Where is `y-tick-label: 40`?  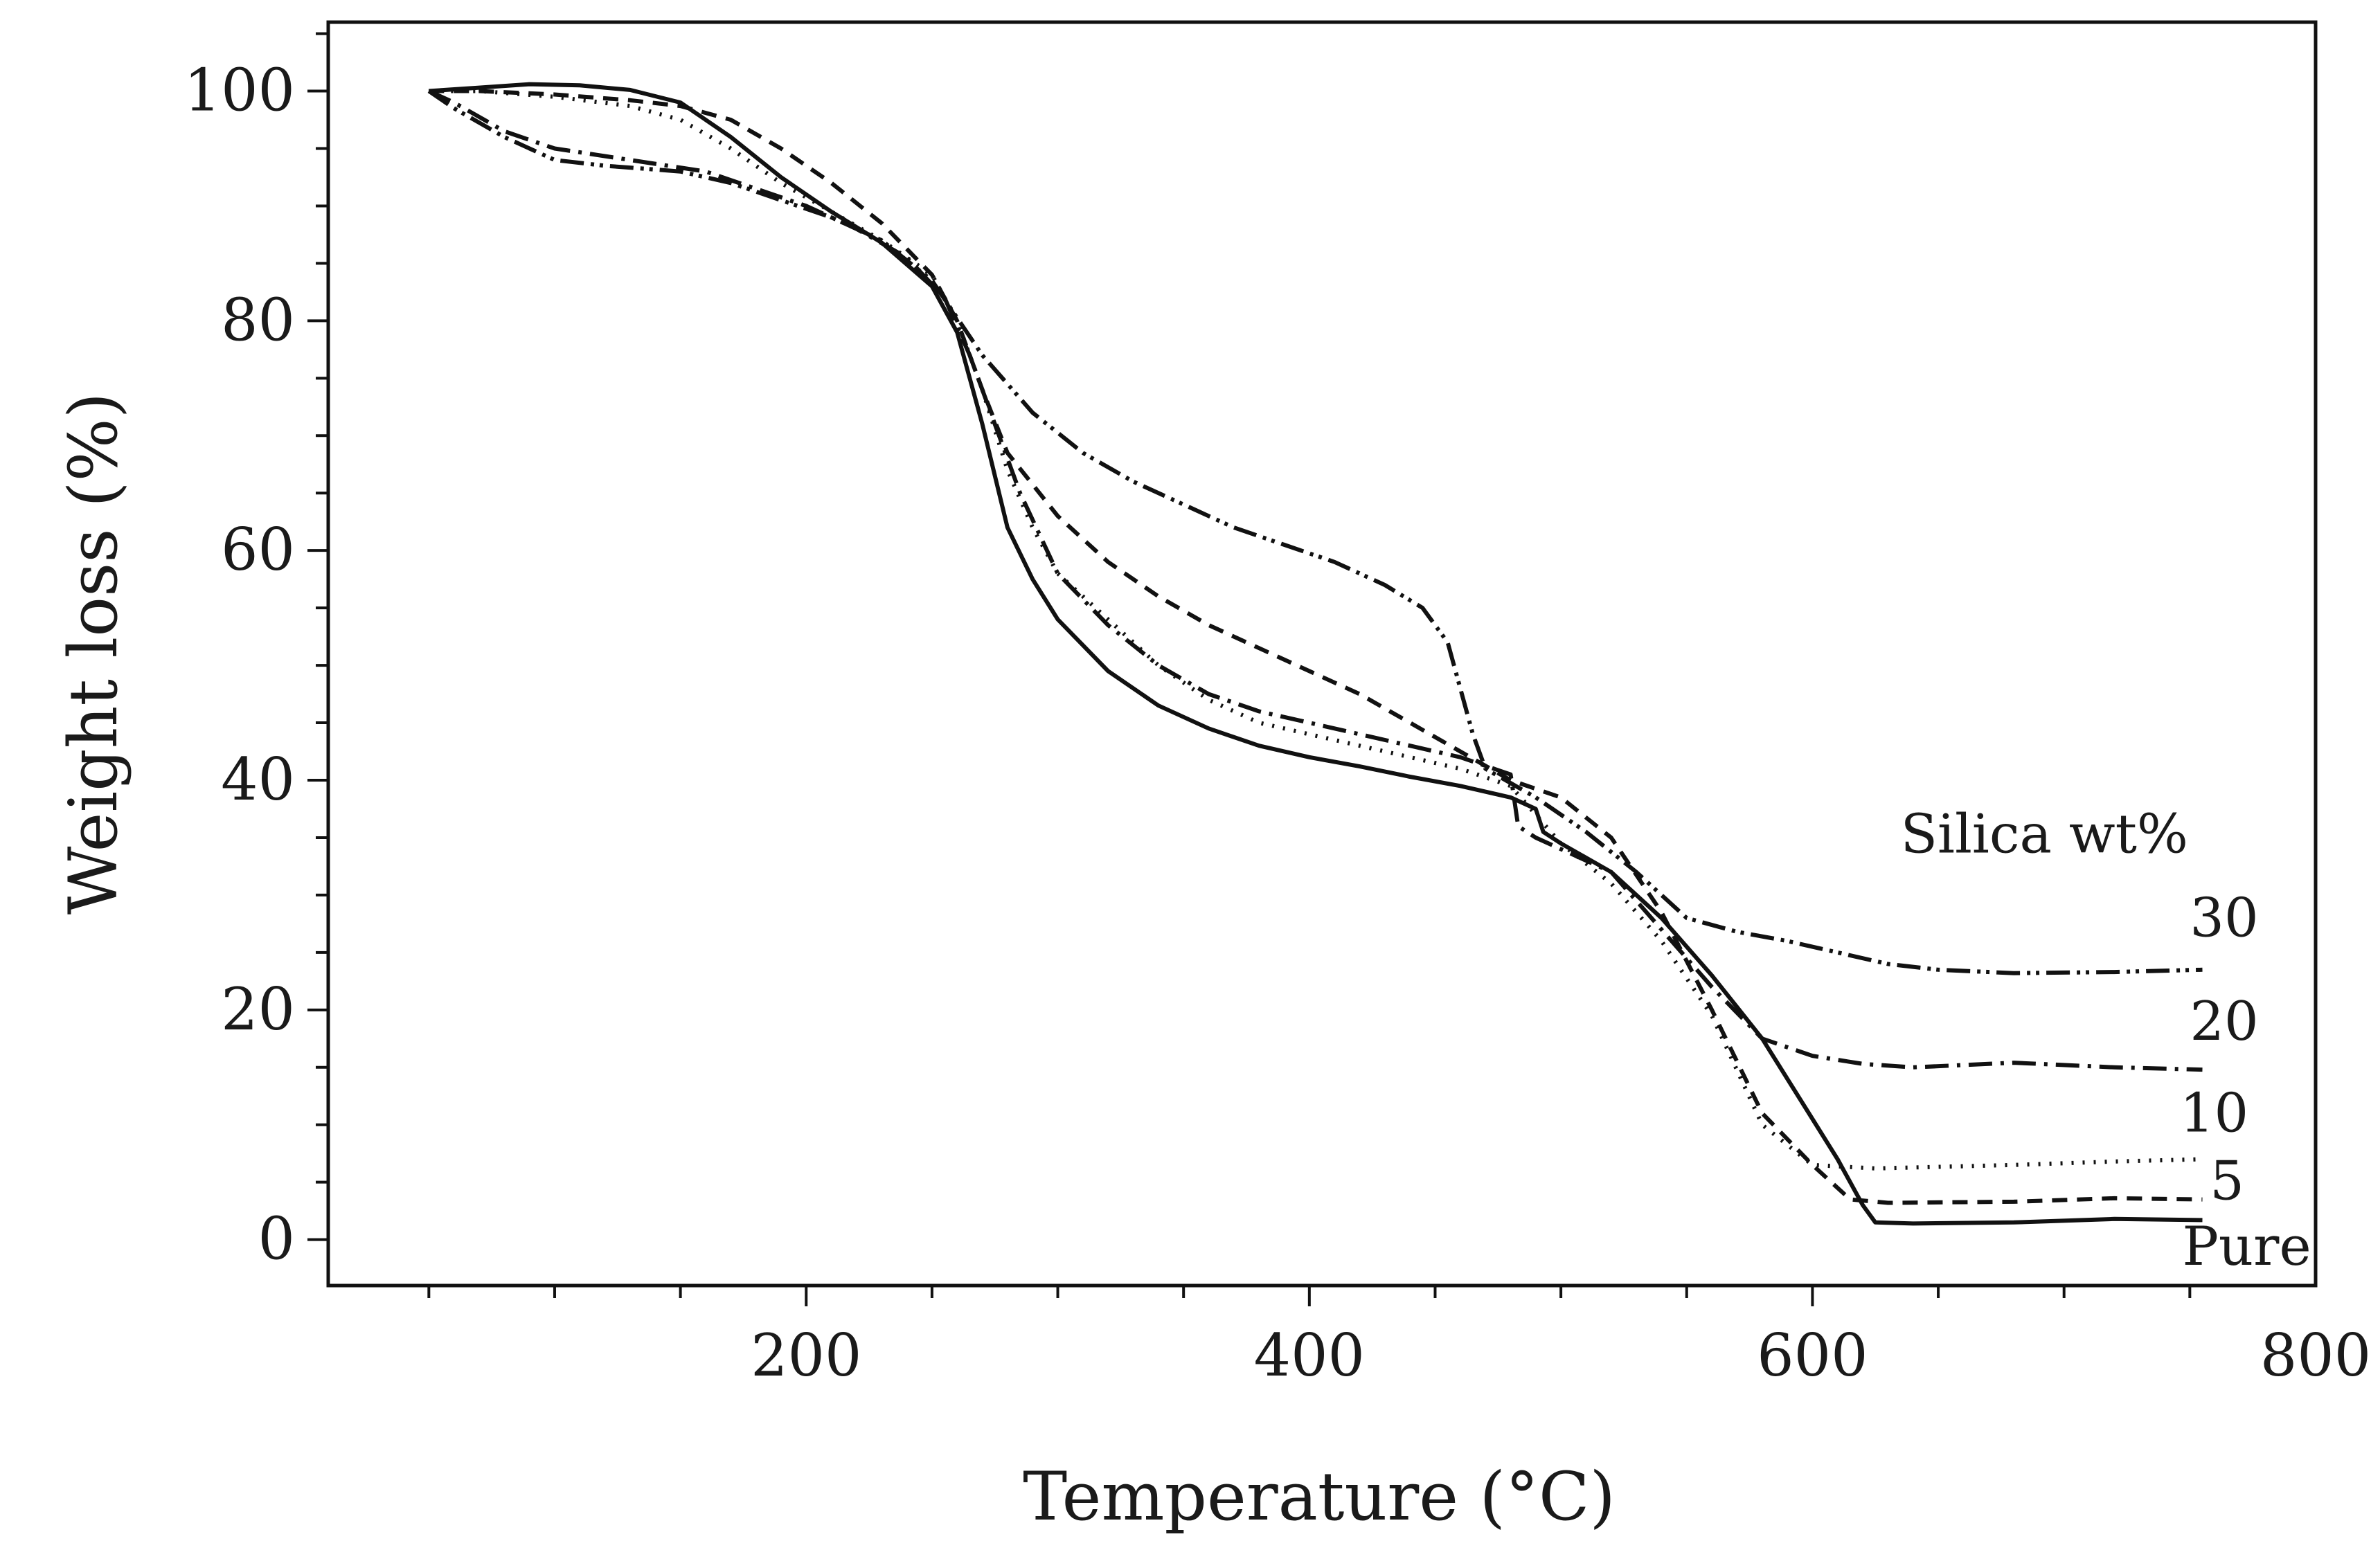 y-tick-label: 40 is located at coordinates (258, 779).